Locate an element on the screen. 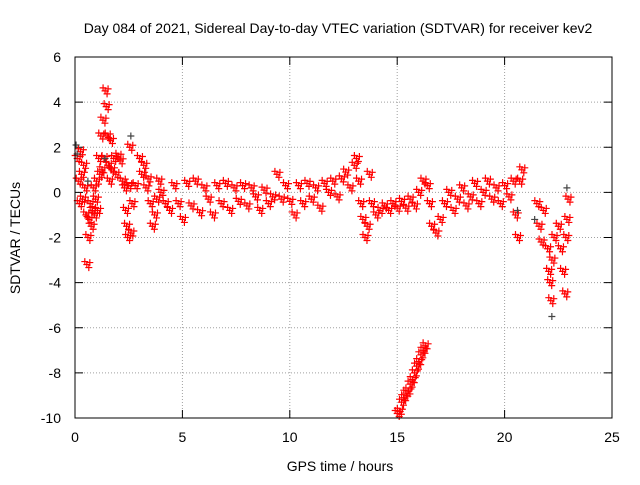 The width and height of the screenshot is (640, 485). x-tick-label: 10 is located at coordinates (290, 437).